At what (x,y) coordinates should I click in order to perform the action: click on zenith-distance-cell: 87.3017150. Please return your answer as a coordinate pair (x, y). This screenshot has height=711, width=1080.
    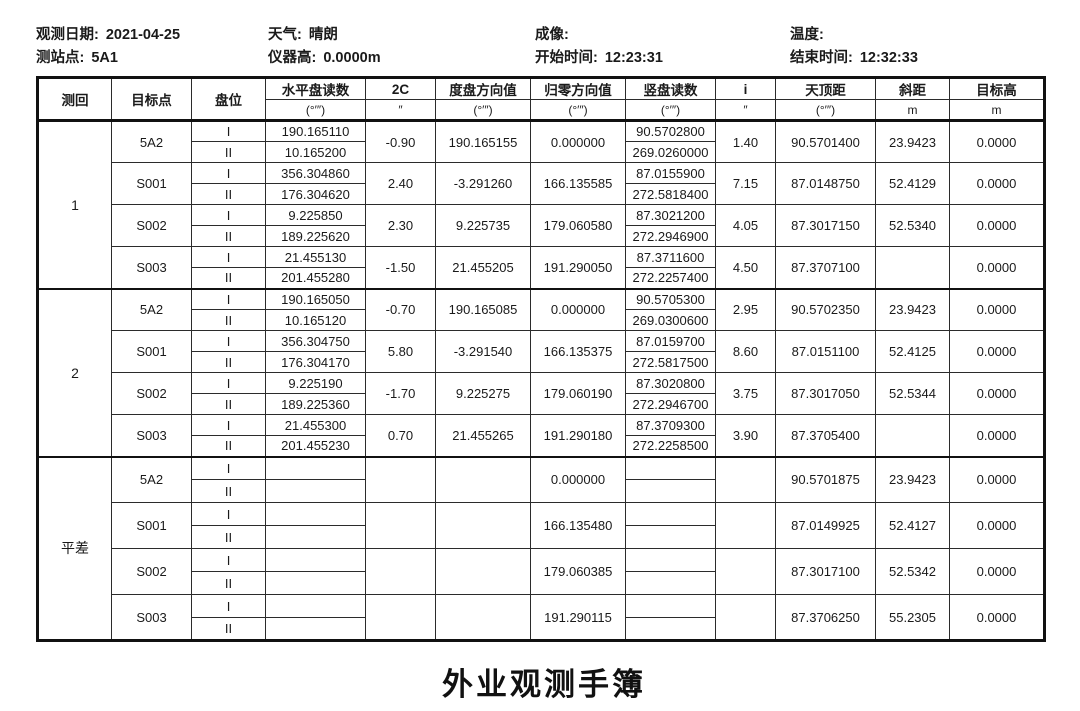
    Looking at the image, I should click on (825, 225).